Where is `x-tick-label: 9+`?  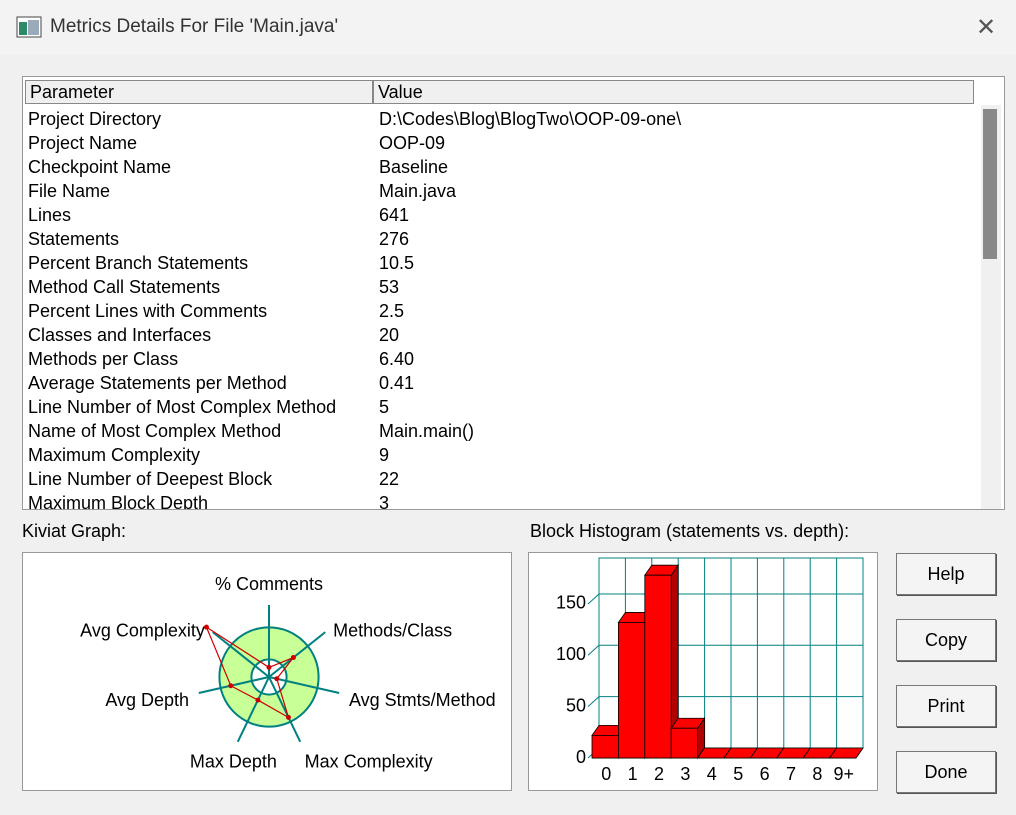 x-tick-label: 9+ is located at coordinates (844, 774).